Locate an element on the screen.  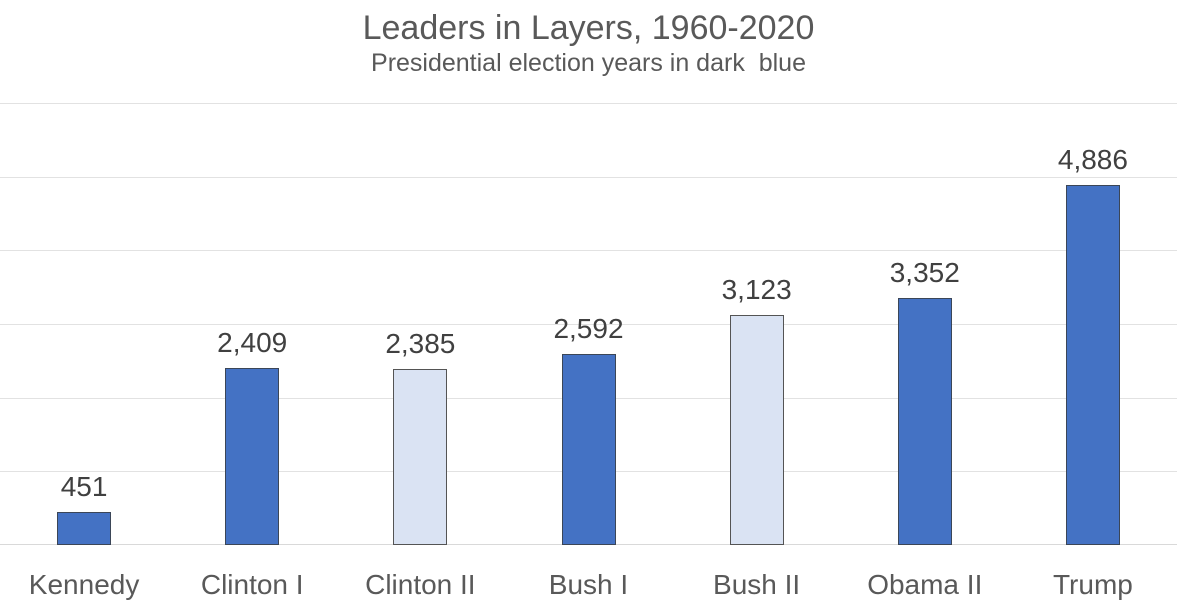
bar-obama-ii is located at coordinates (924, 421).